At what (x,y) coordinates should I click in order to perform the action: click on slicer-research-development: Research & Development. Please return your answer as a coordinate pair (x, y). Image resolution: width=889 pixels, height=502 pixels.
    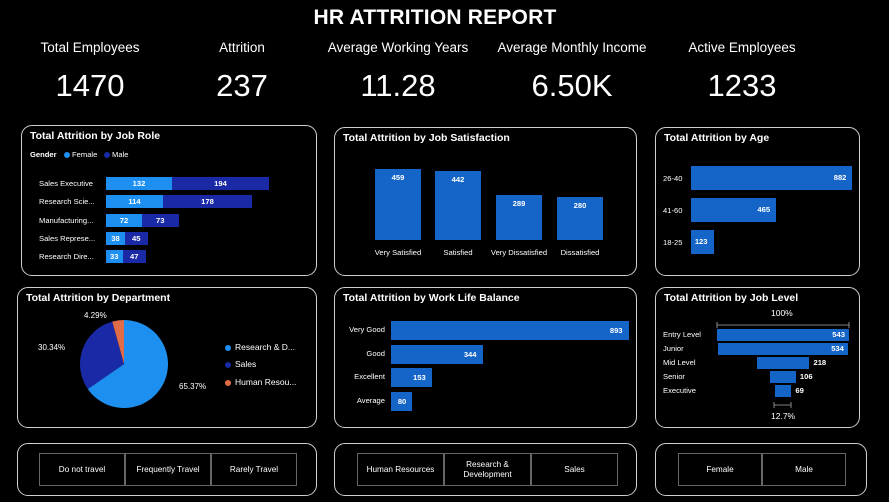
    Looking at the image, I should click on (487, 469).